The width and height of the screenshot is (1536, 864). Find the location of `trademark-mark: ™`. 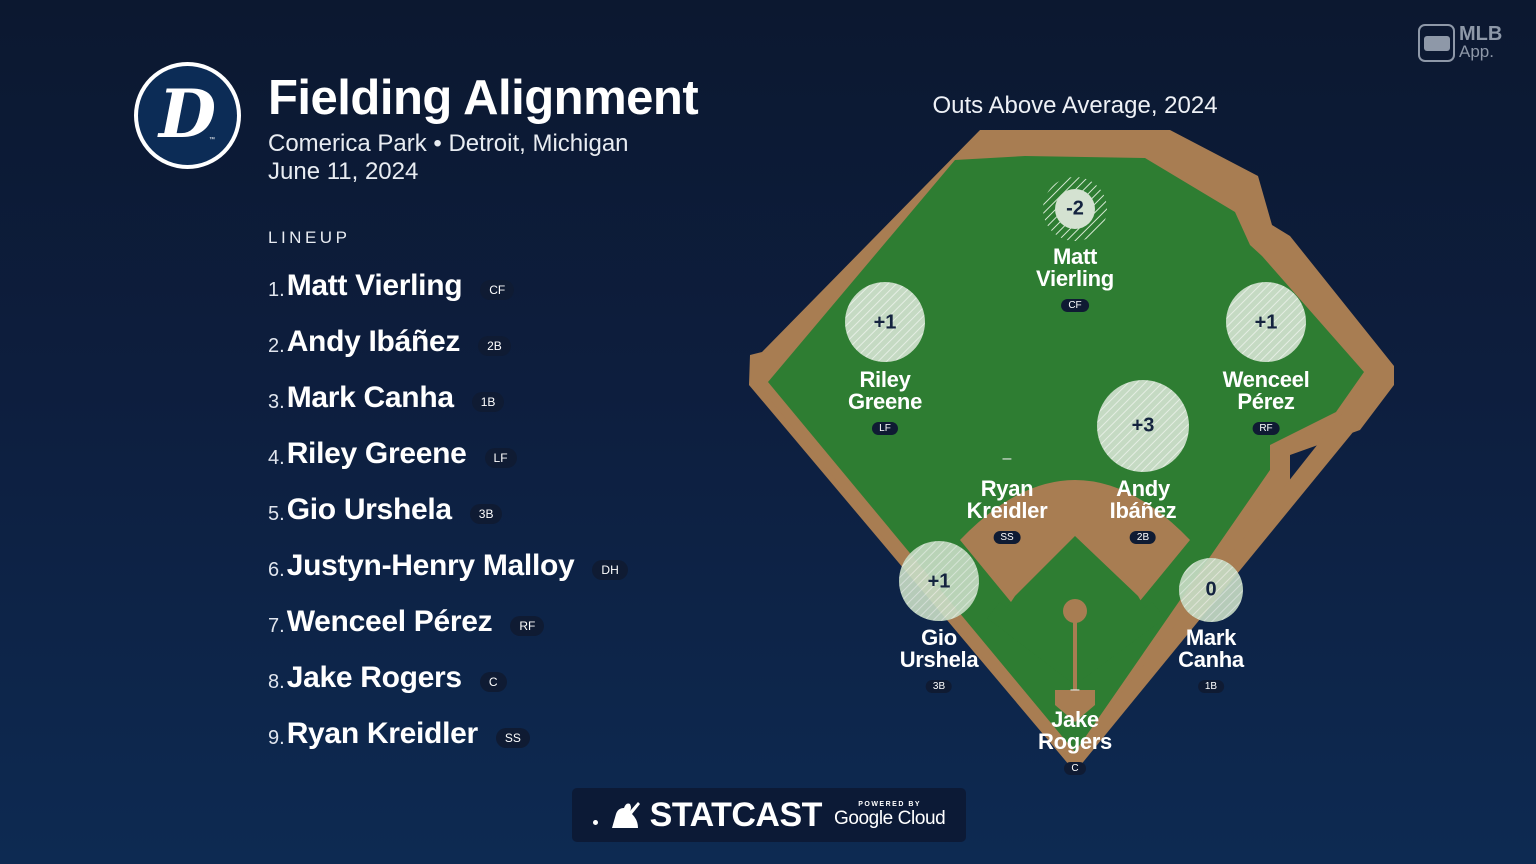

trademark-mark: ™ is located at coordinates (212, 140).